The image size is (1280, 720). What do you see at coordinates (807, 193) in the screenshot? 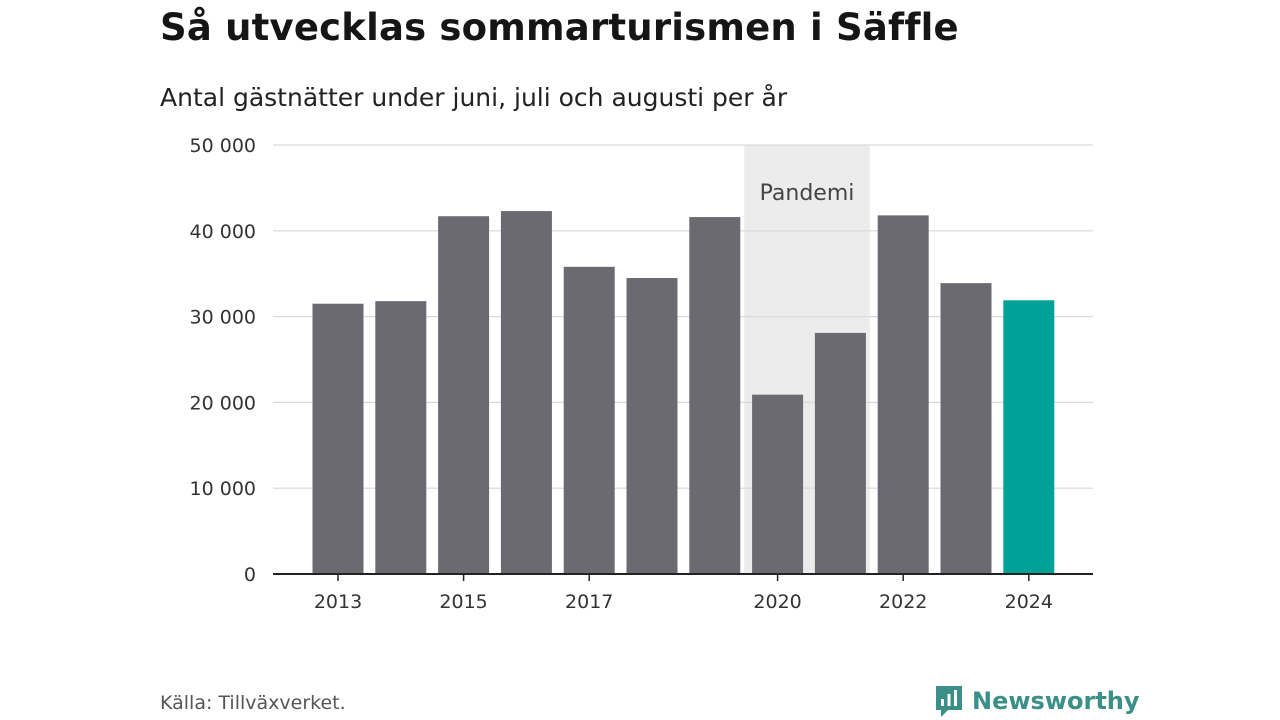
I see `annotation-label: Pandemi` at bounding box center [807, 193].